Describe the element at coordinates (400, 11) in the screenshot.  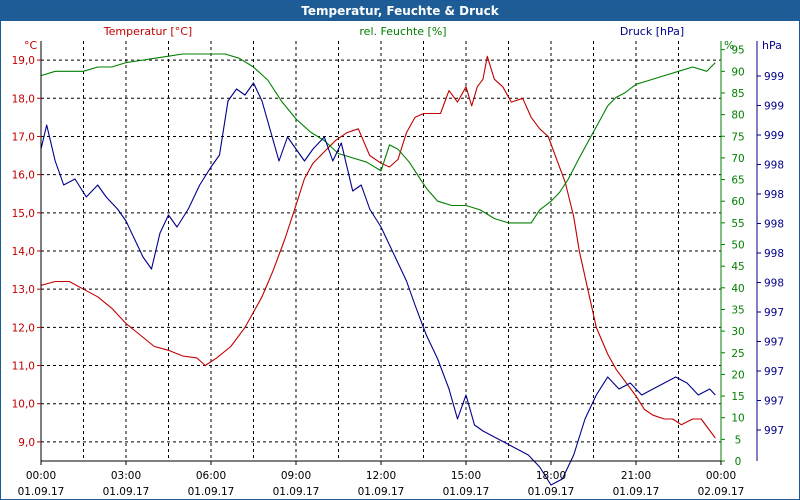
I see `window-title: Temperatur, Feuchte & Druck` at that location.